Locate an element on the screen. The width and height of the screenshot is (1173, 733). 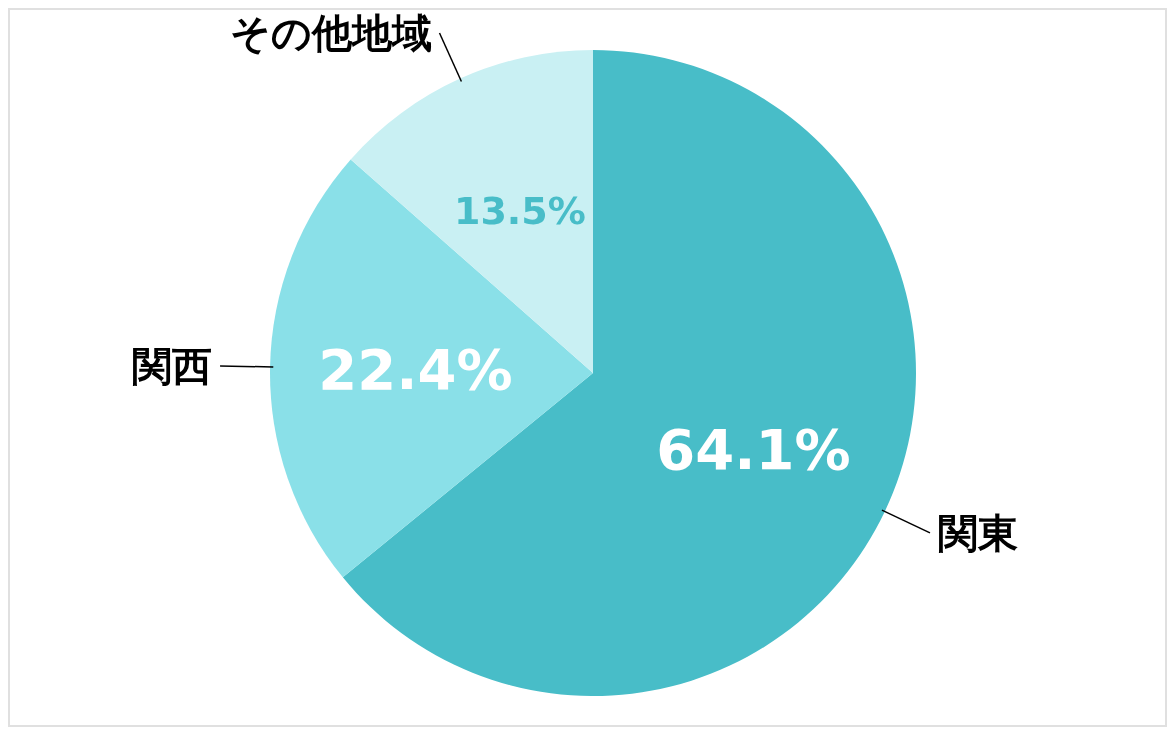
data-label: 22.4% is located at coordinates (415, 370).